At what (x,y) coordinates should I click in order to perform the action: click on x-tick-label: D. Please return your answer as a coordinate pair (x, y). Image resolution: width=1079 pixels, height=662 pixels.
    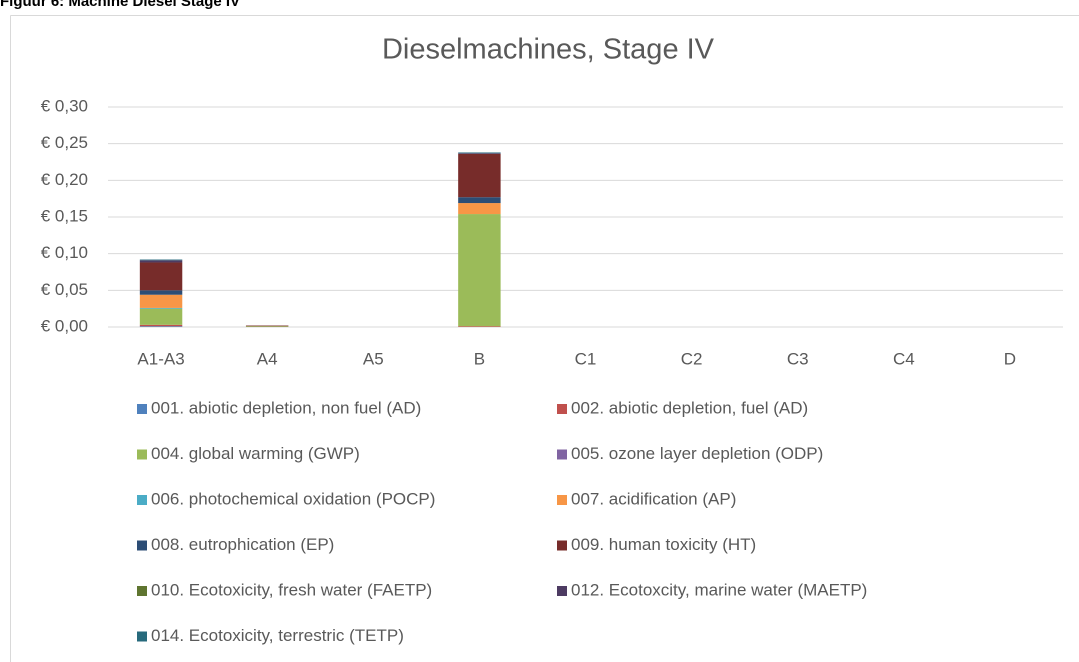
    Looking at the image, I should click on (1010, 358).